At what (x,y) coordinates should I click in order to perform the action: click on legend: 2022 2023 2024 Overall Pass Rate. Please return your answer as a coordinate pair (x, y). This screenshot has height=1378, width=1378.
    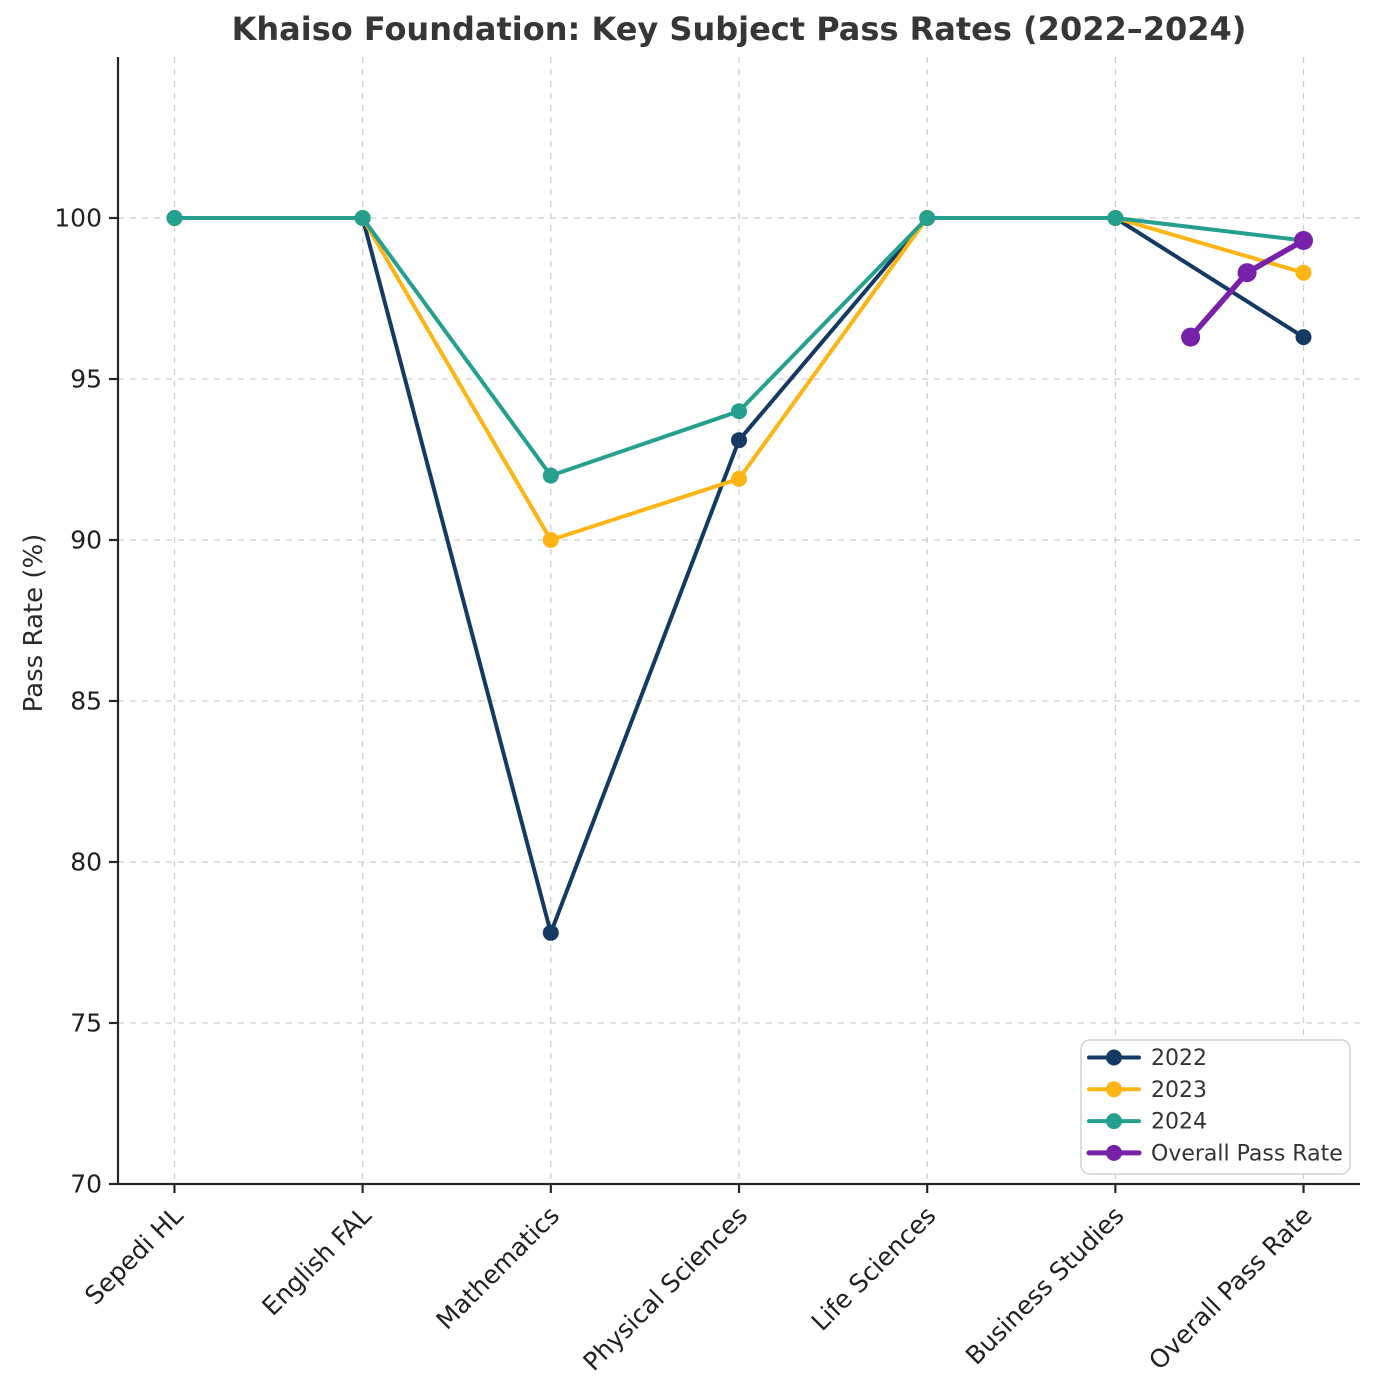
    Looking at the image, I should click on (1215, 1107).